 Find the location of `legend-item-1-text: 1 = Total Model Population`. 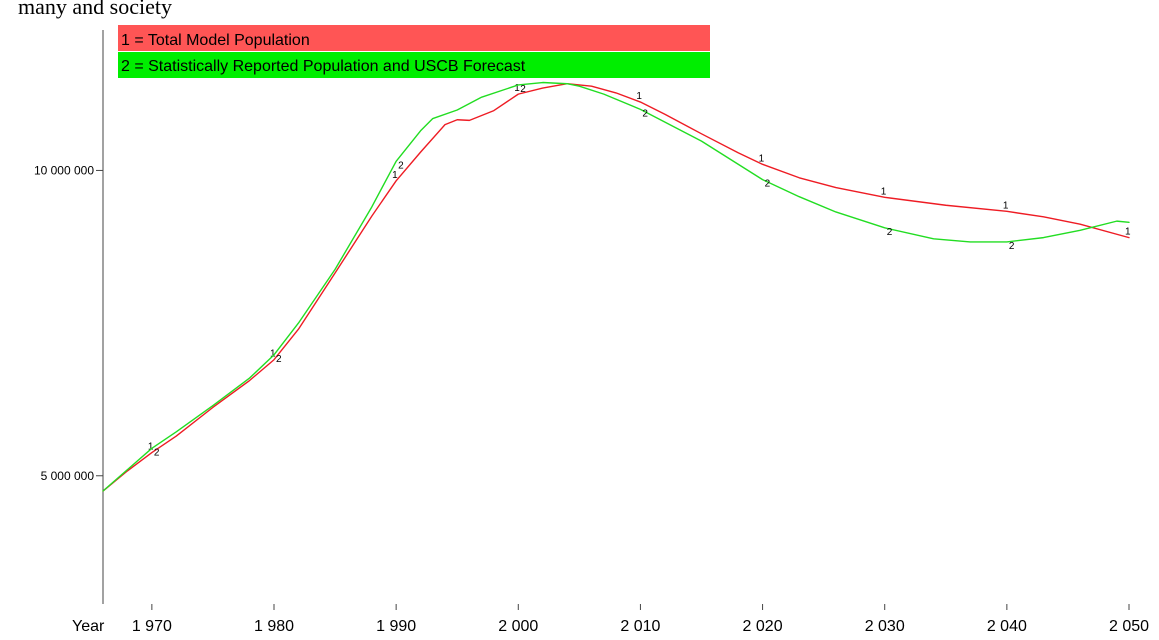

legend-item-1-text: 1 = Total Model Population is located at coordinates (215, 40).